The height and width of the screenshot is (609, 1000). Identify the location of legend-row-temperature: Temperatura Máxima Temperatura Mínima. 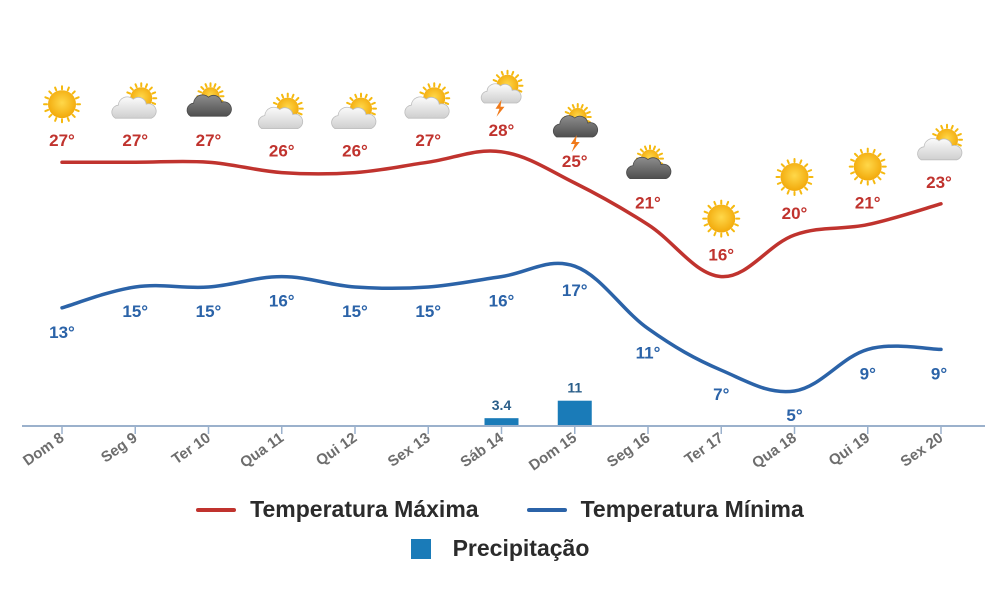
(500, 509).